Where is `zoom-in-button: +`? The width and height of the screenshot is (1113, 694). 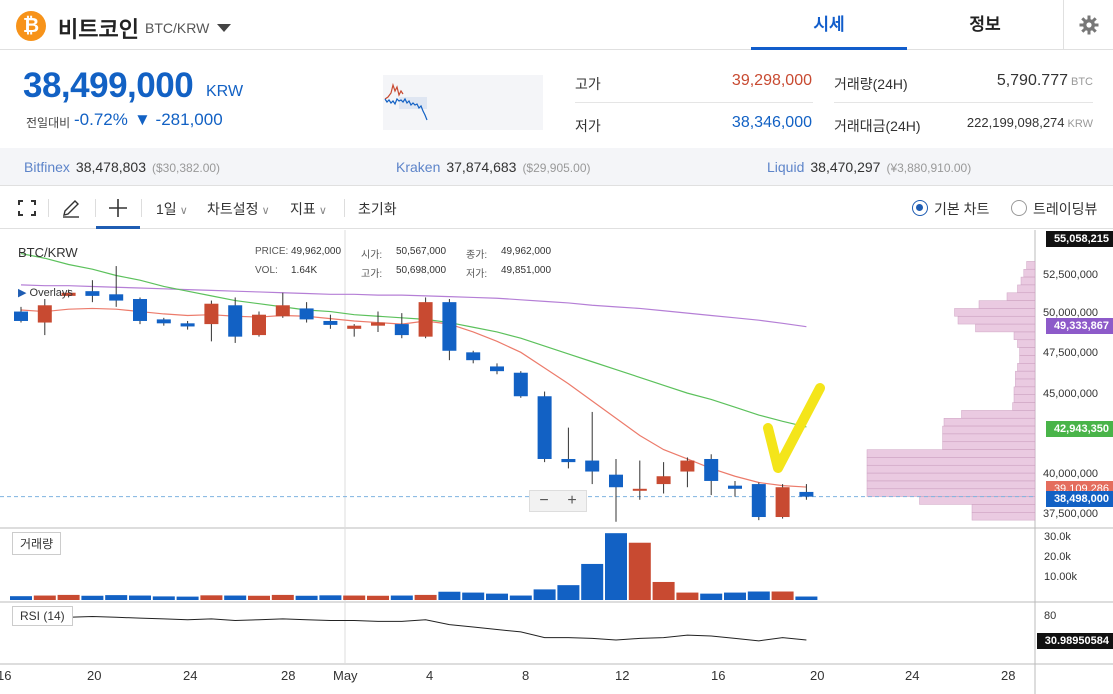 zoom-in-button: + is located at coordinates (572, 500).